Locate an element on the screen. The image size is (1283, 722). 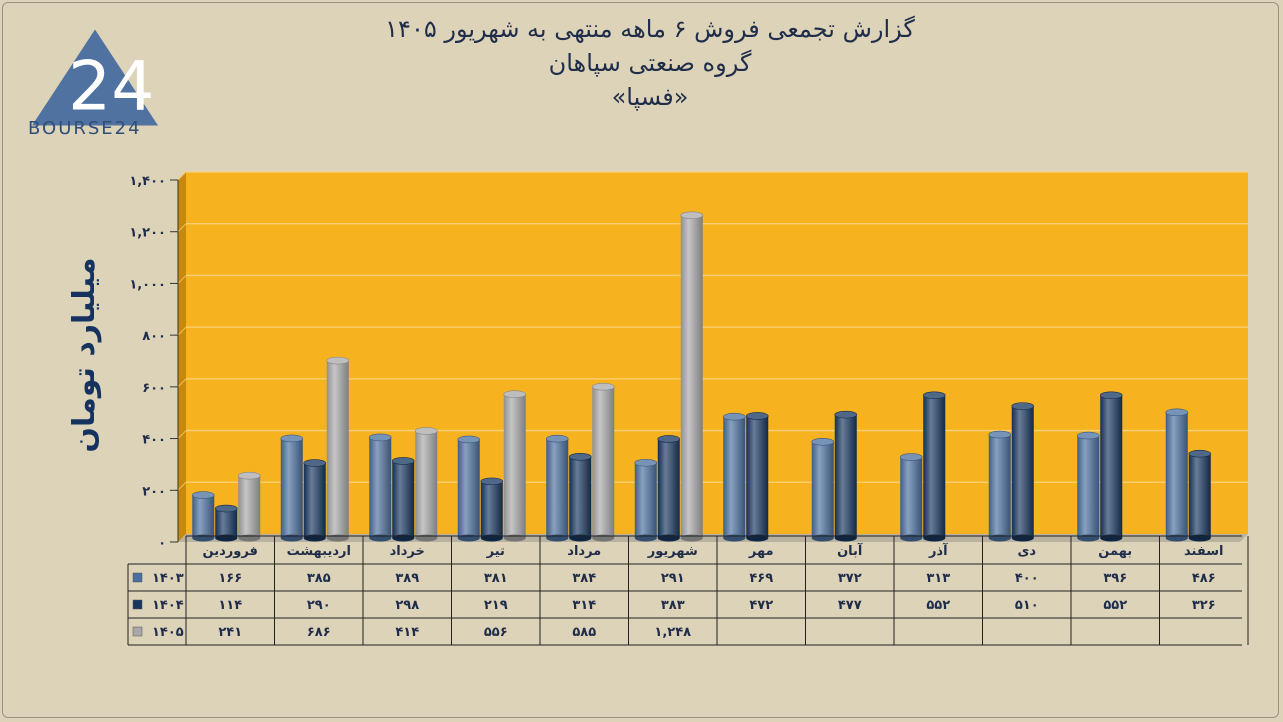
y-tick-label: ۴۰۰ is located at coordinates (154, 440).